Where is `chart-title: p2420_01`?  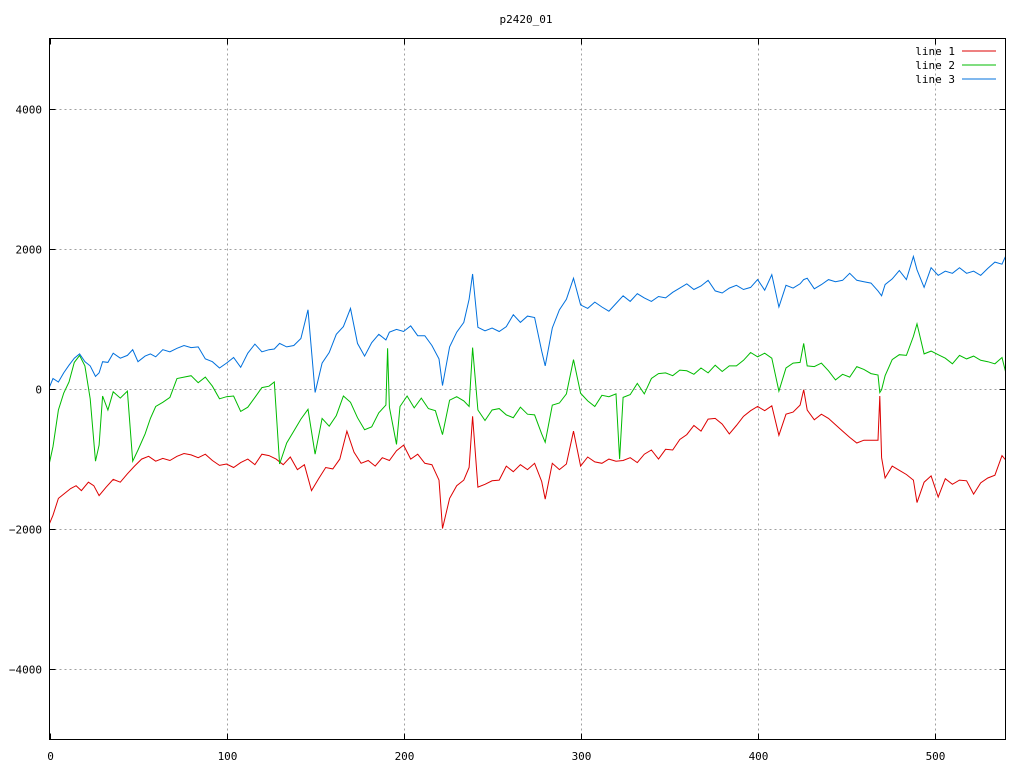
chart-title: p2420_01 is located at coordinates (526, 19).